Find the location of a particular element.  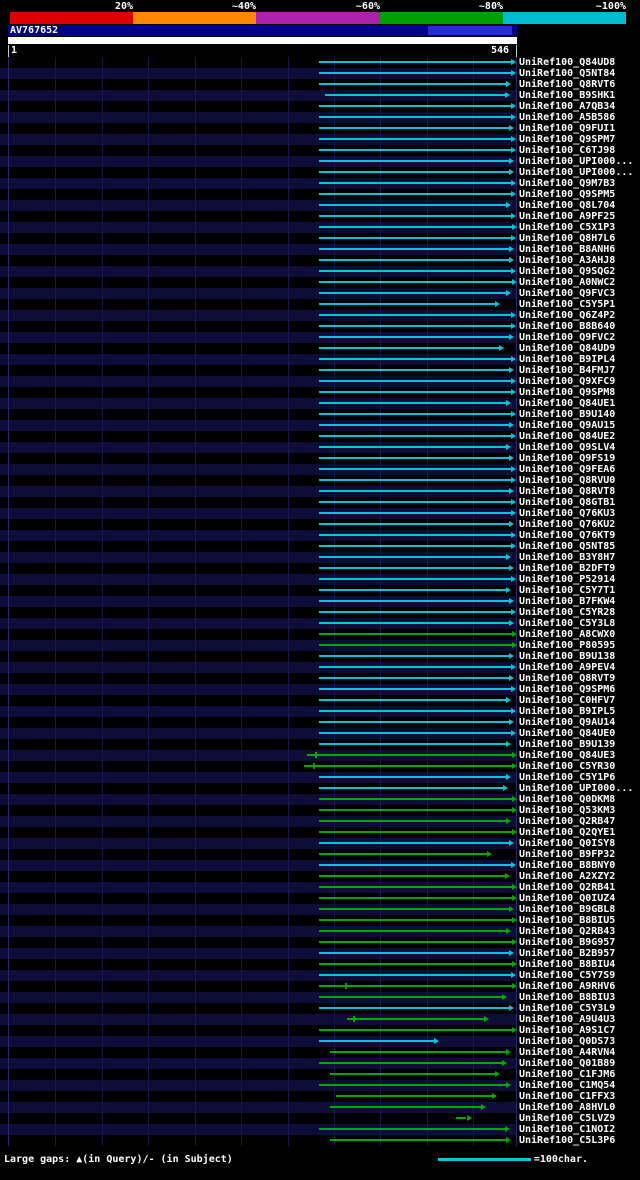

hit-label: UniRef100_B3Y8H7 is located at coordinates (567, 557).